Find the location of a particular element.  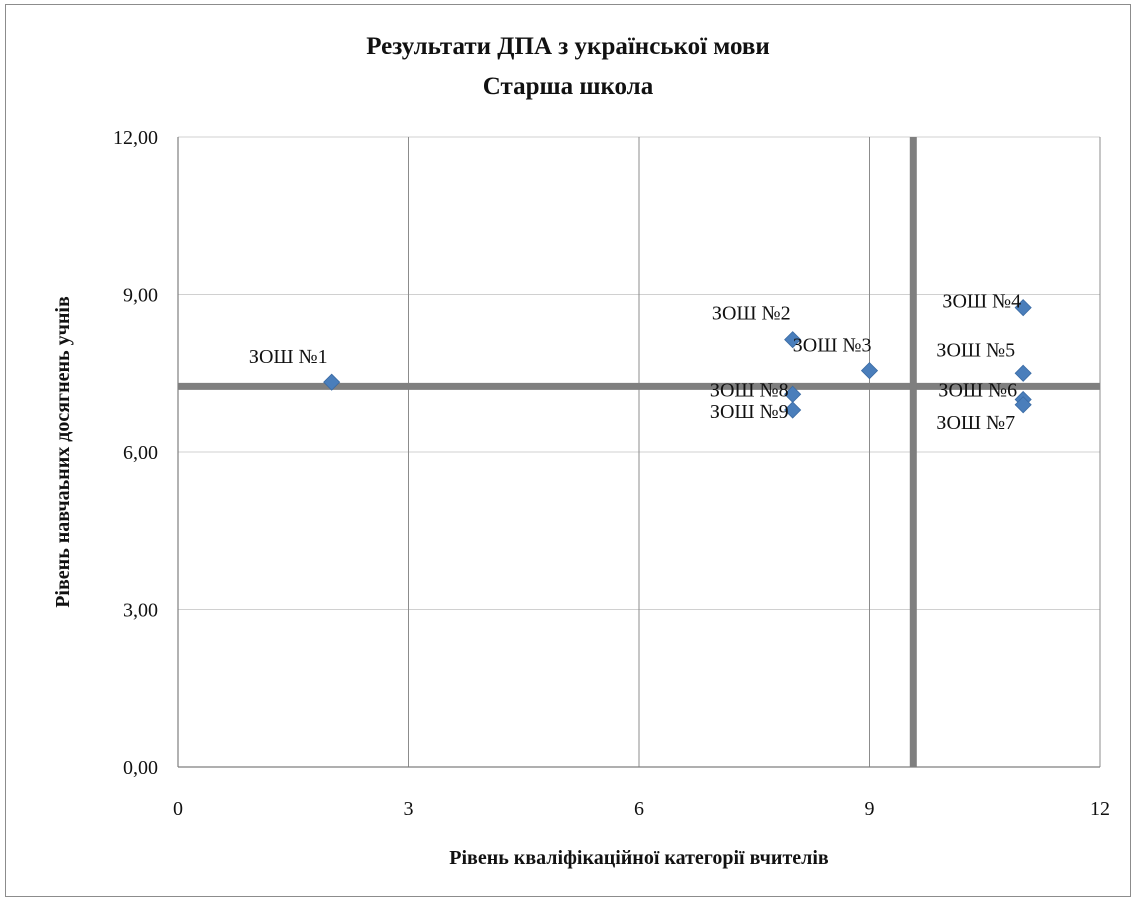

data-label: ЗОШ №1 is located at coordinates (288, 357).